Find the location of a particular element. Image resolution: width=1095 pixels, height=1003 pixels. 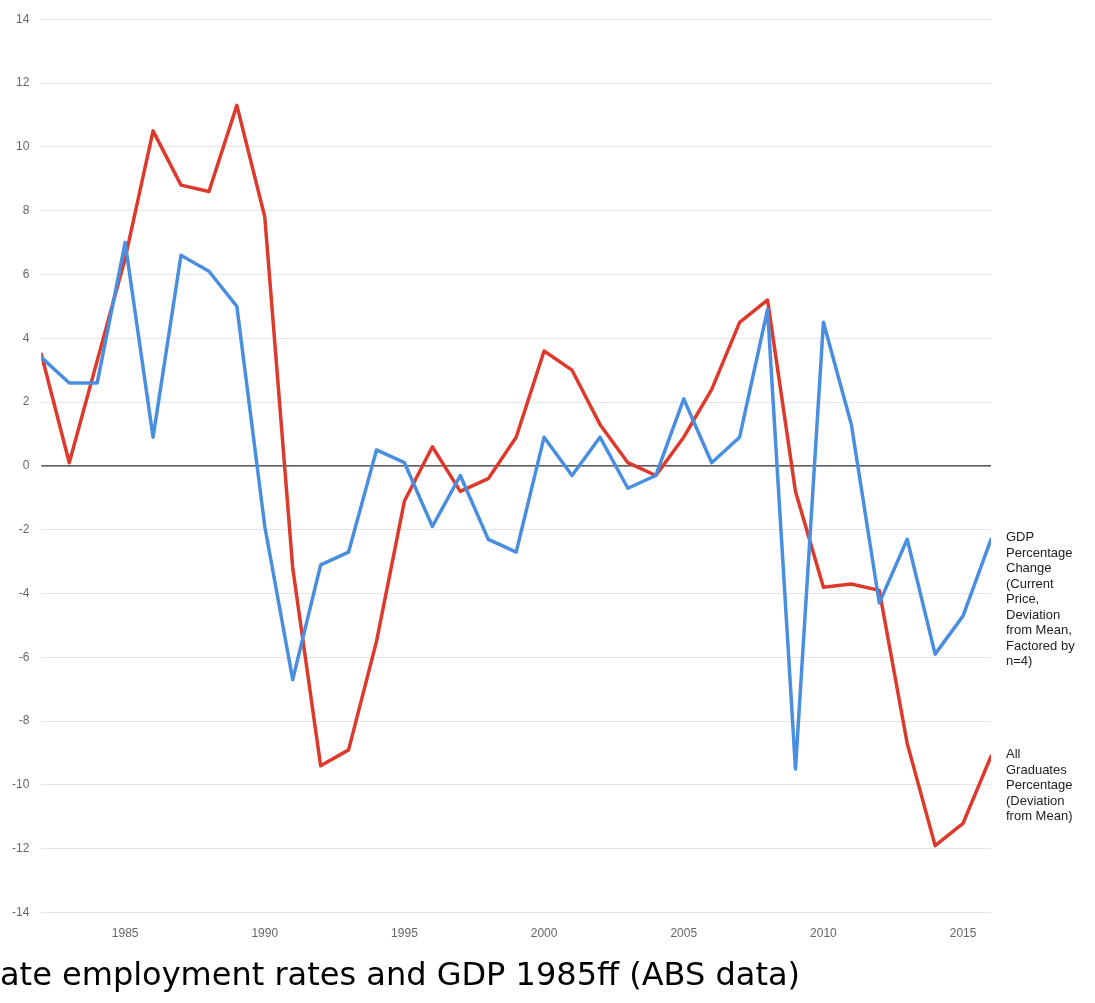

y-tick-label: -8 is located at coordinates (24, 720).